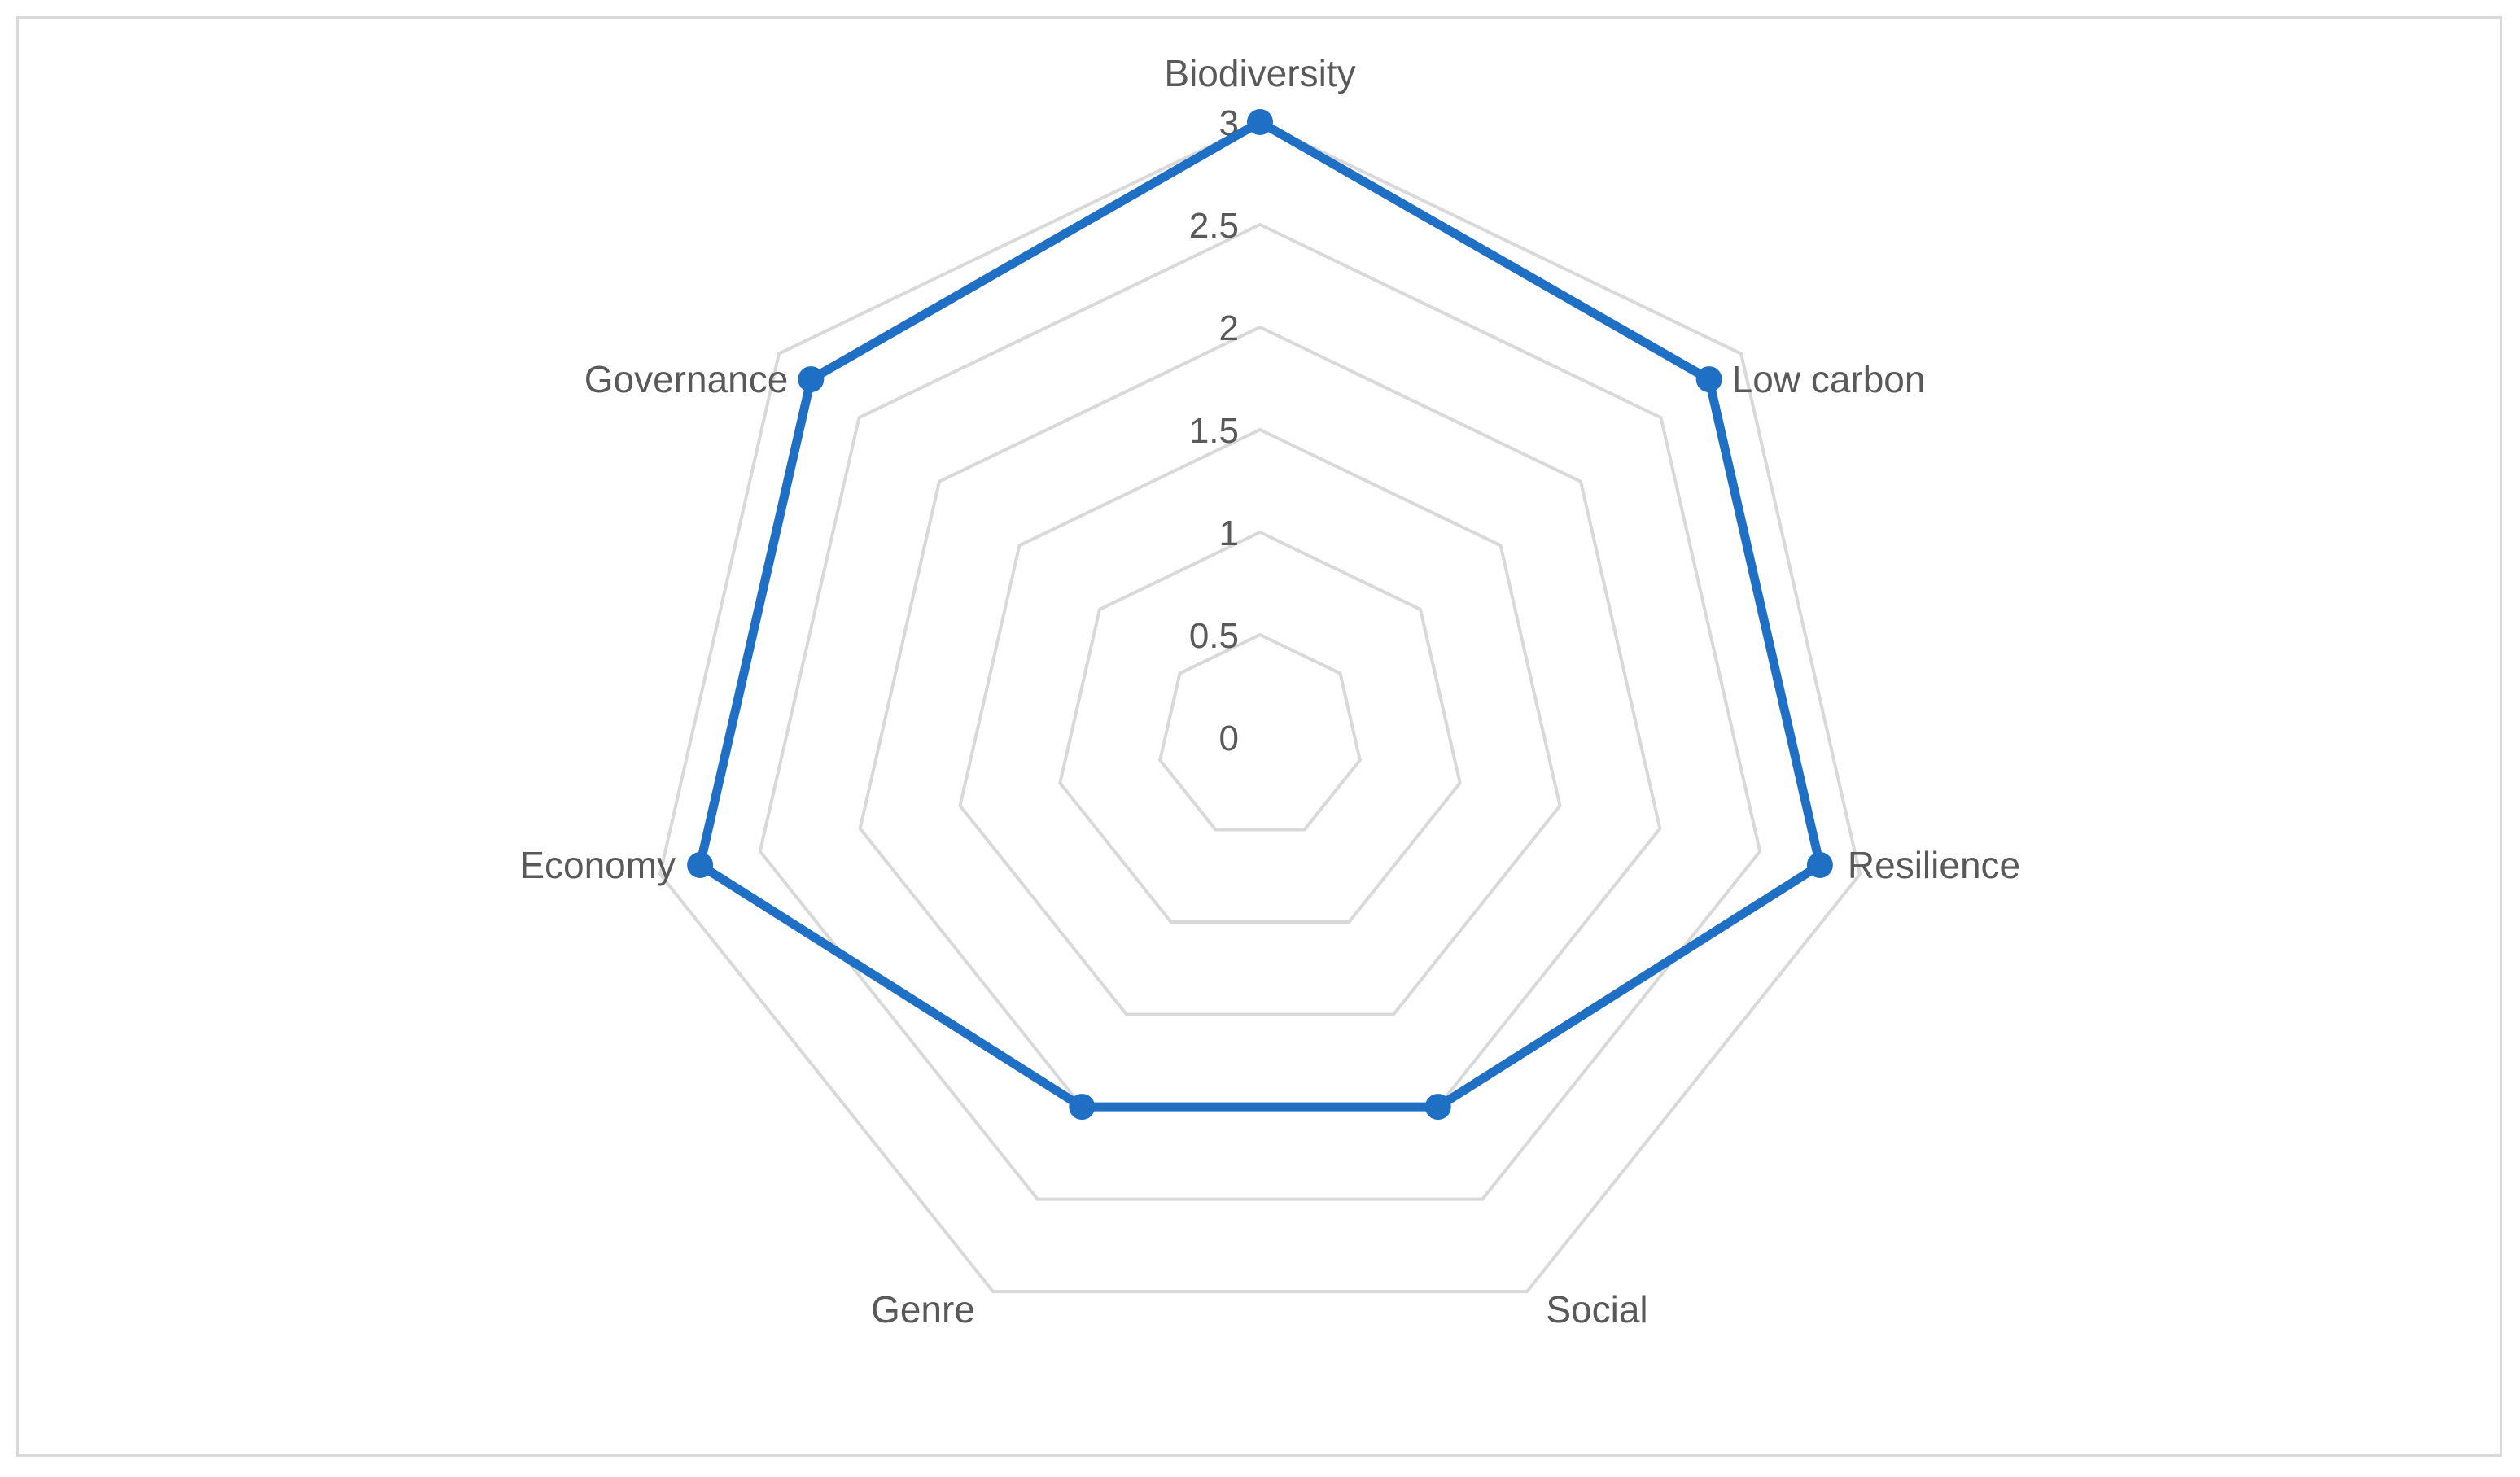 This screenshot has height=1477, width=2520. I want to click on tick-label: 2, so click(1229, 328).